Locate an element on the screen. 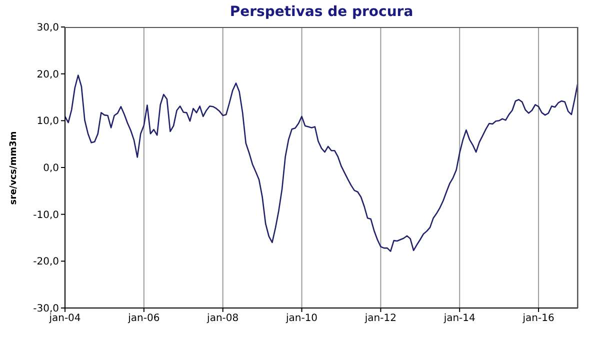 Image resolution: width=611 pixels, height=343 pixels. y-tick-label: 10,0 is located at coordinates (47, 122).